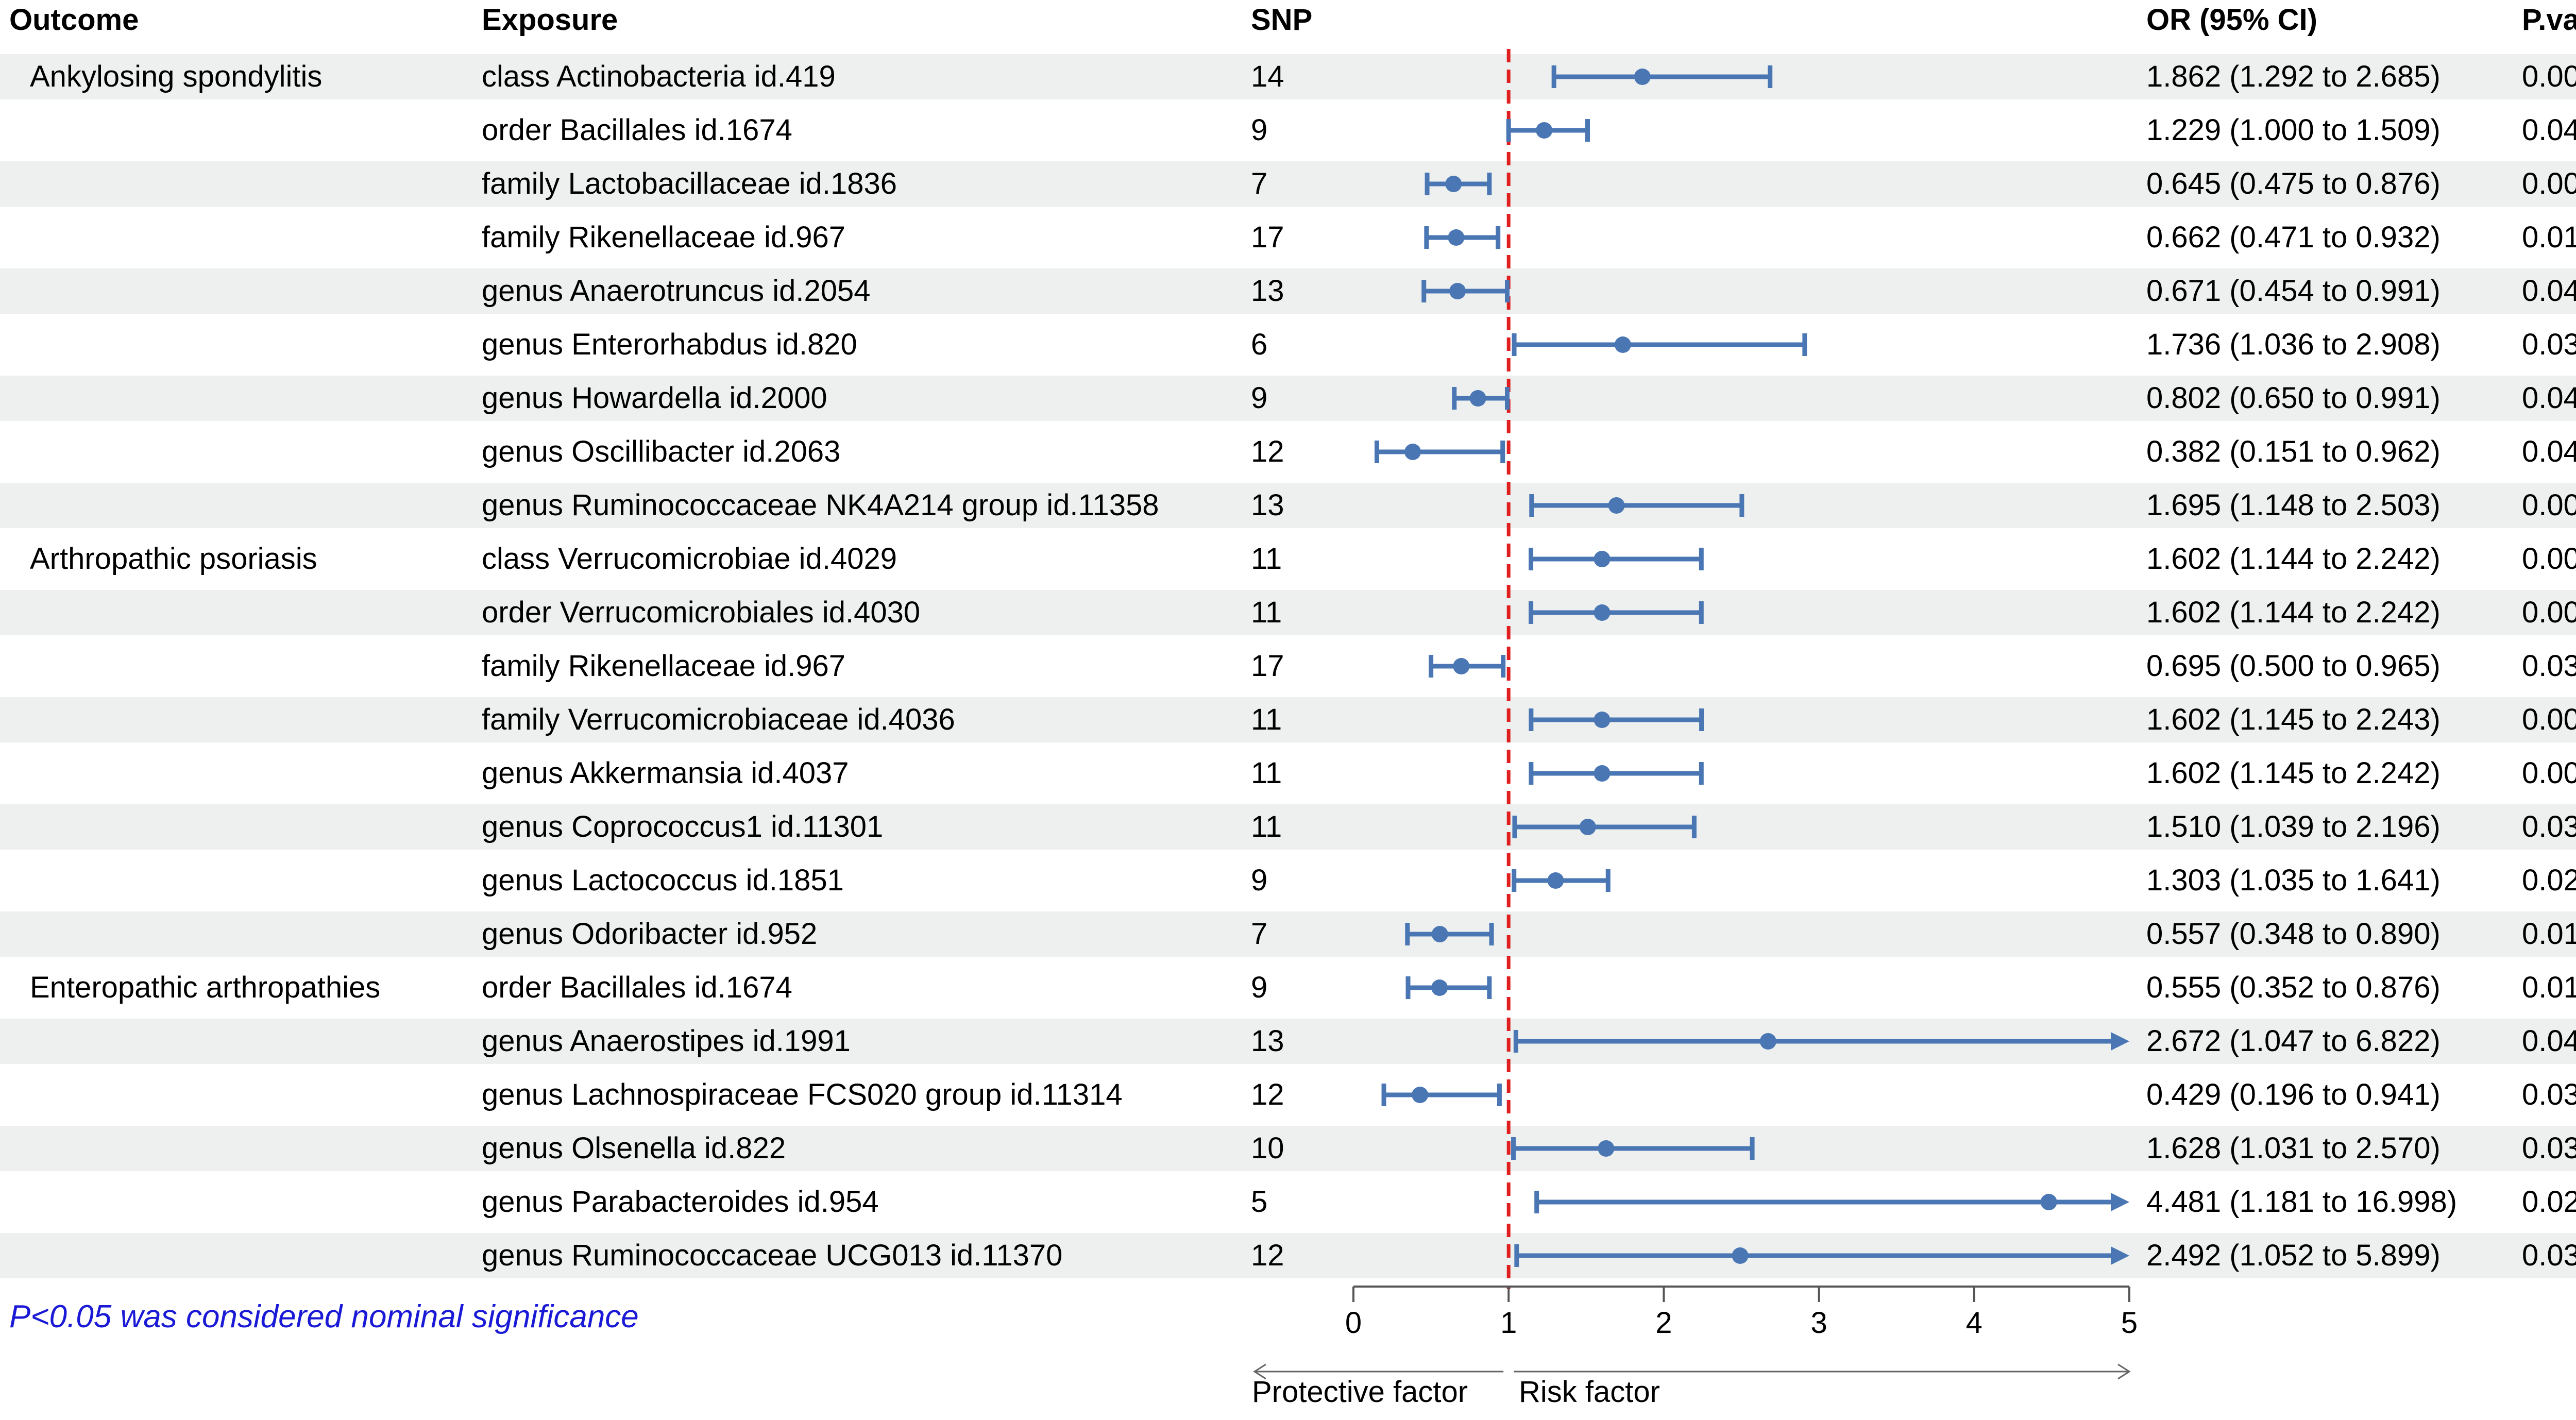 The width and height of the screenshot is (2576, 1420). Describe the element at coordinates (663, 880) in the screenshot. I see `exposure-cell: genus Lactococcus id.1851` at that location.